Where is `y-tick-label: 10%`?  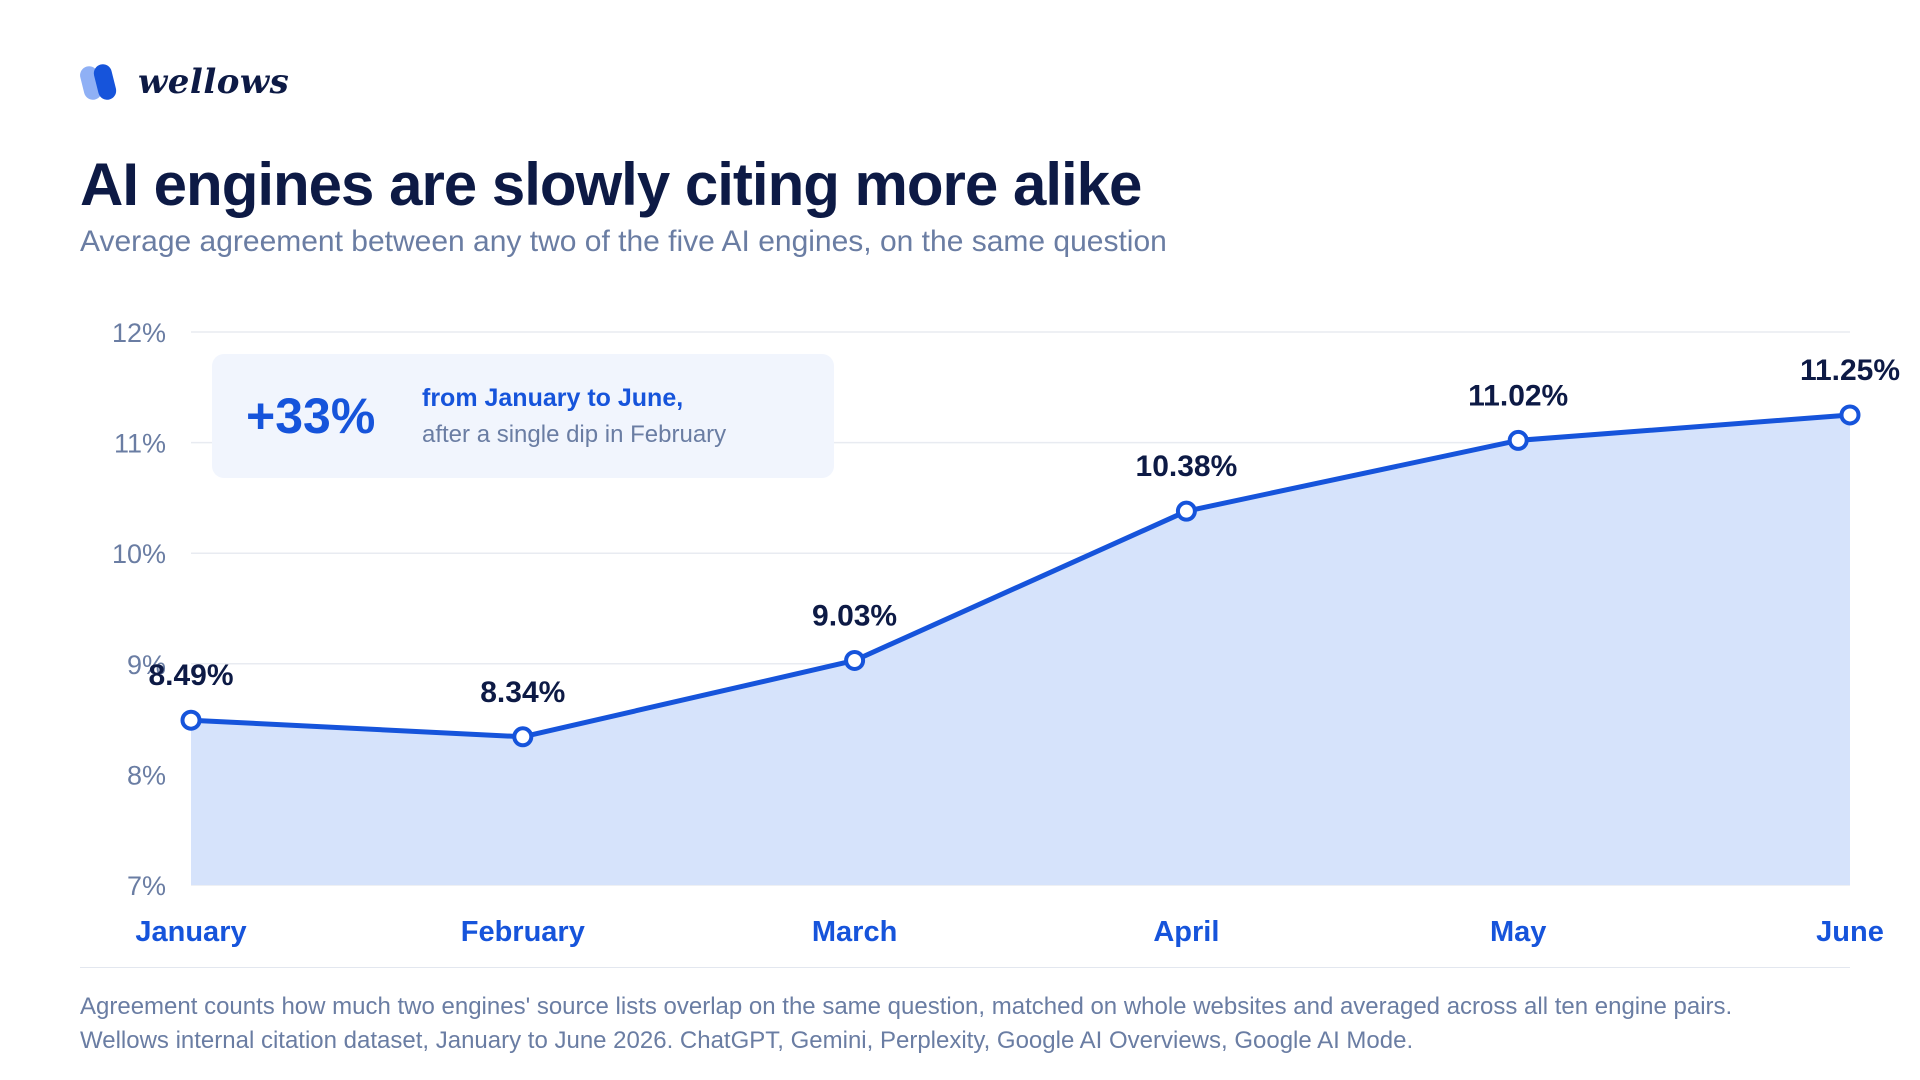
y-tick-label: 10% is located at coordinates (139, 554).